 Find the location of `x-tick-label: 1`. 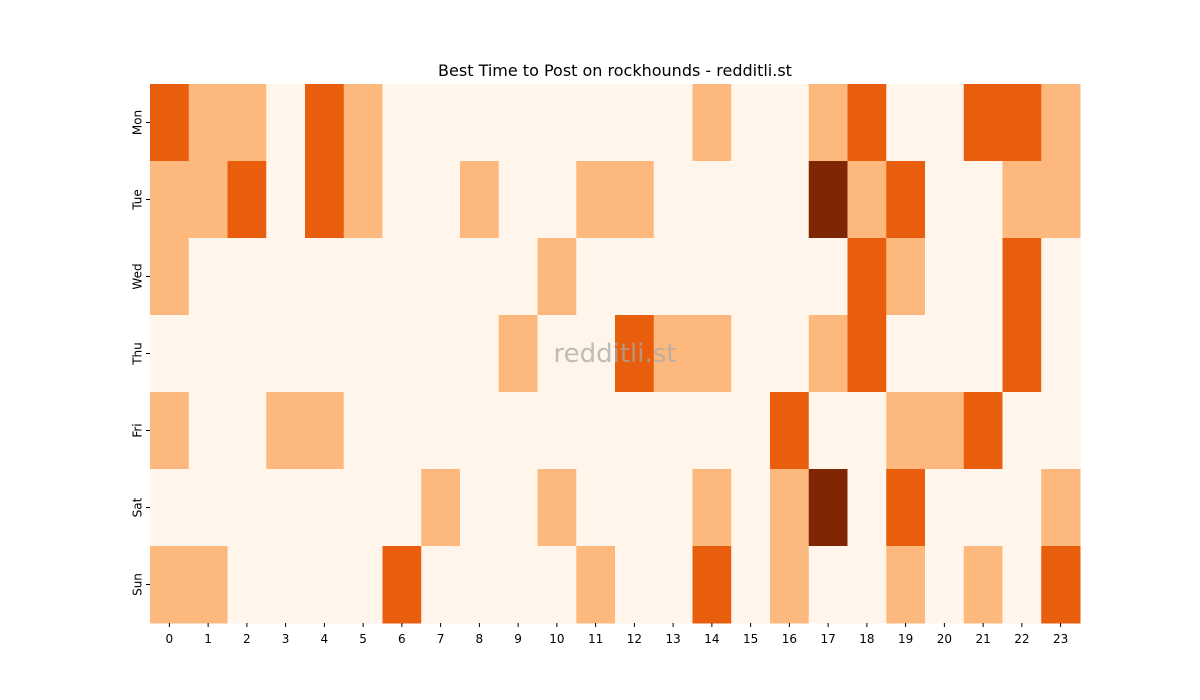

x-tick-label: 1 is located at coordinates (208, 639).